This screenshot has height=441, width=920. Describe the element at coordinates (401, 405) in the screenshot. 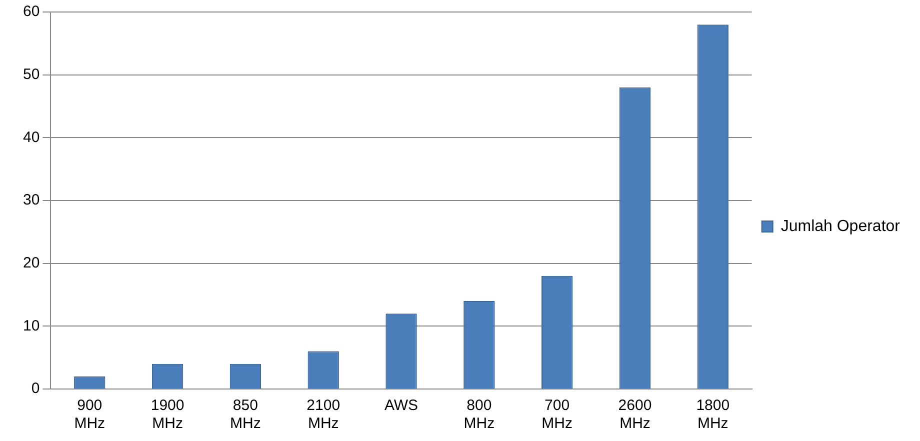

I see `x-tick-label: AWS` at that location.